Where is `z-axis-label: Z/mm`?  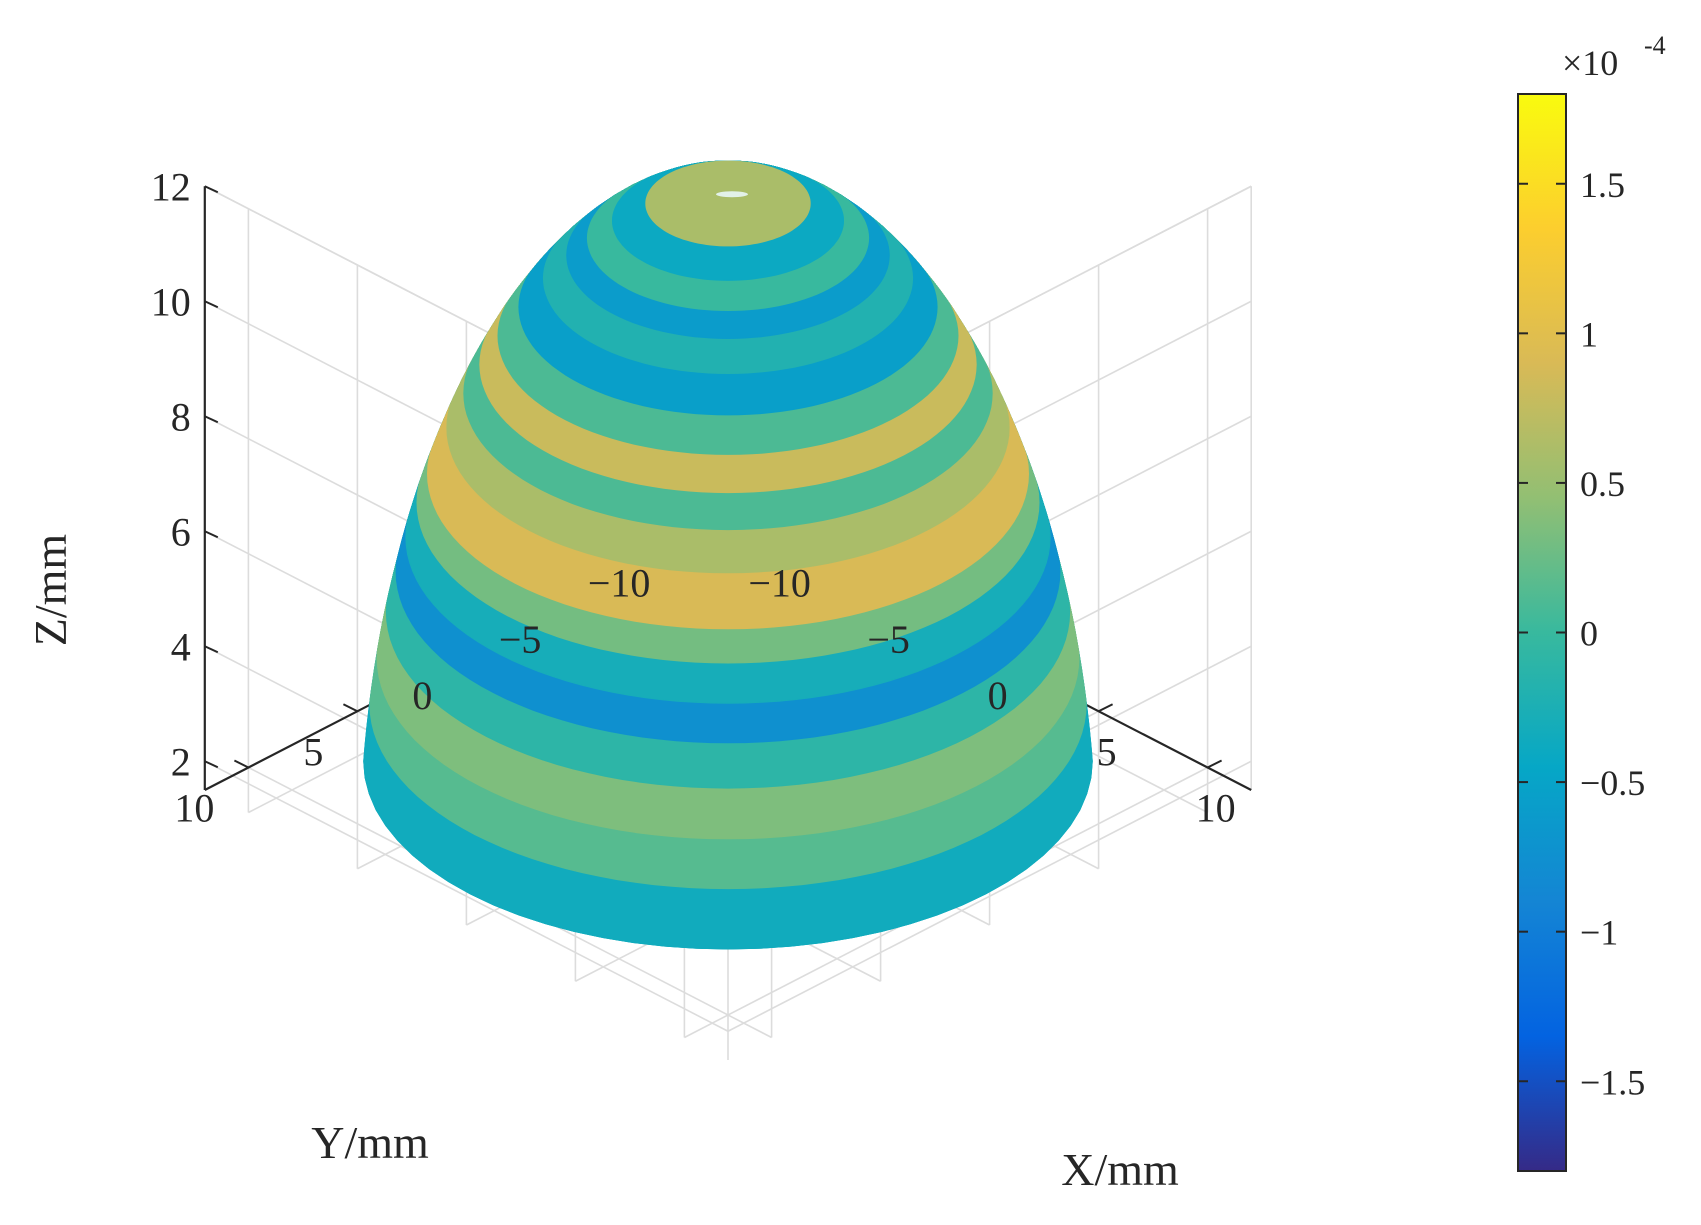 z-axis-label: Z/mm is located at coordinates (50, 590).